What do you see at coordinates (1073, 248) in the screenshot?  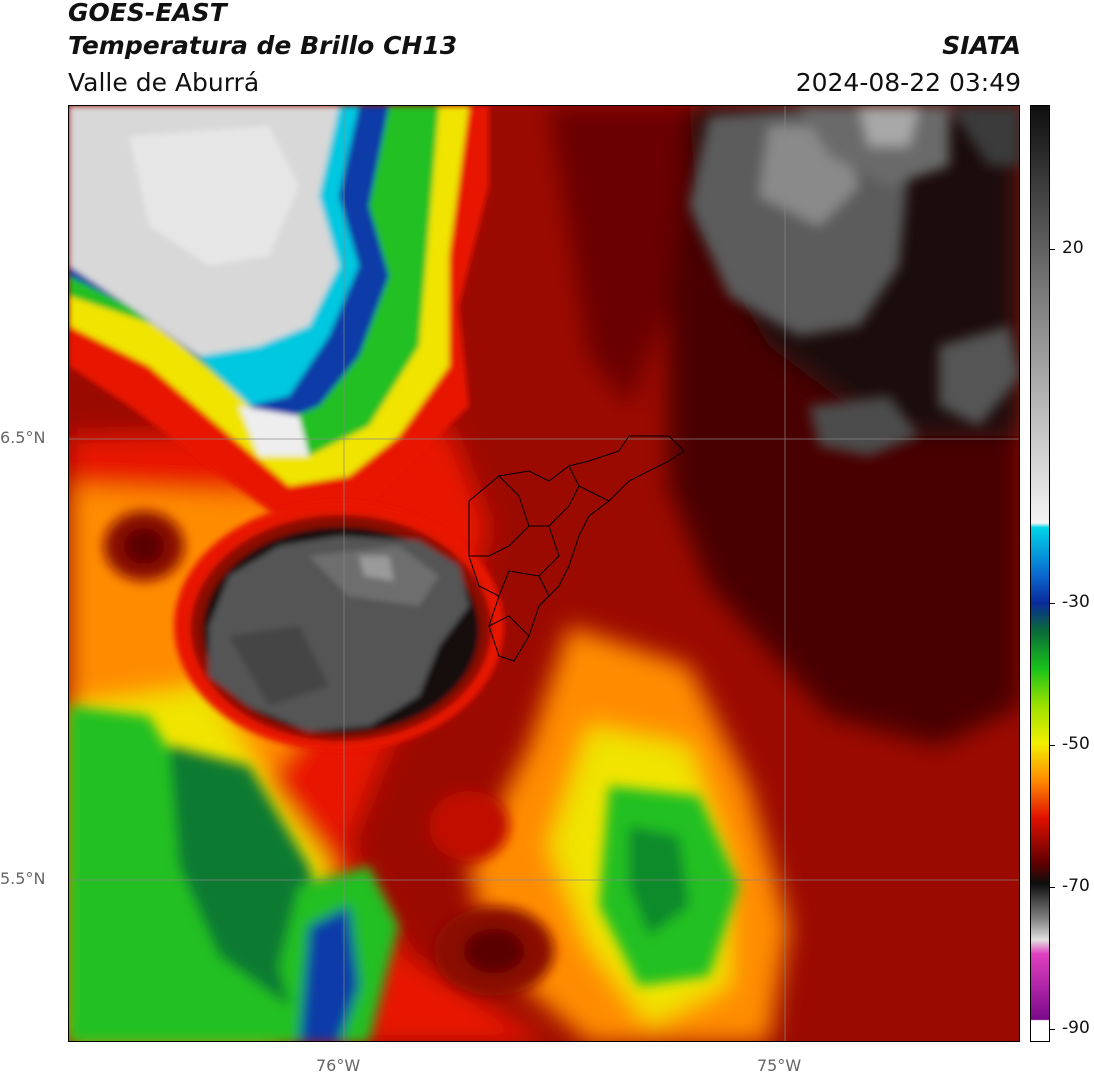 I see `colorbar-label-20: 20` at bounding box center [1073, 248].